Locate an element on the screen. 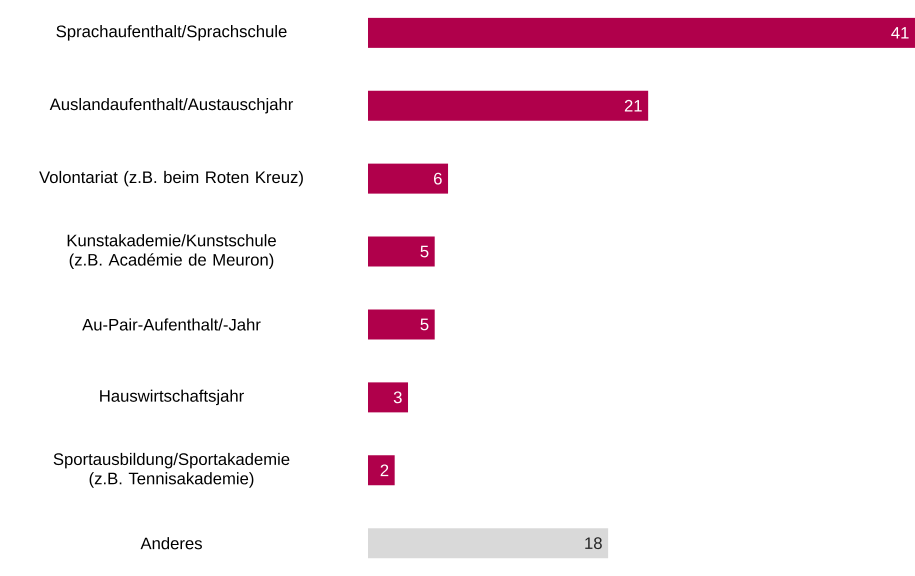  y-tick-label: Anderes is located at coordinates (171, 543).